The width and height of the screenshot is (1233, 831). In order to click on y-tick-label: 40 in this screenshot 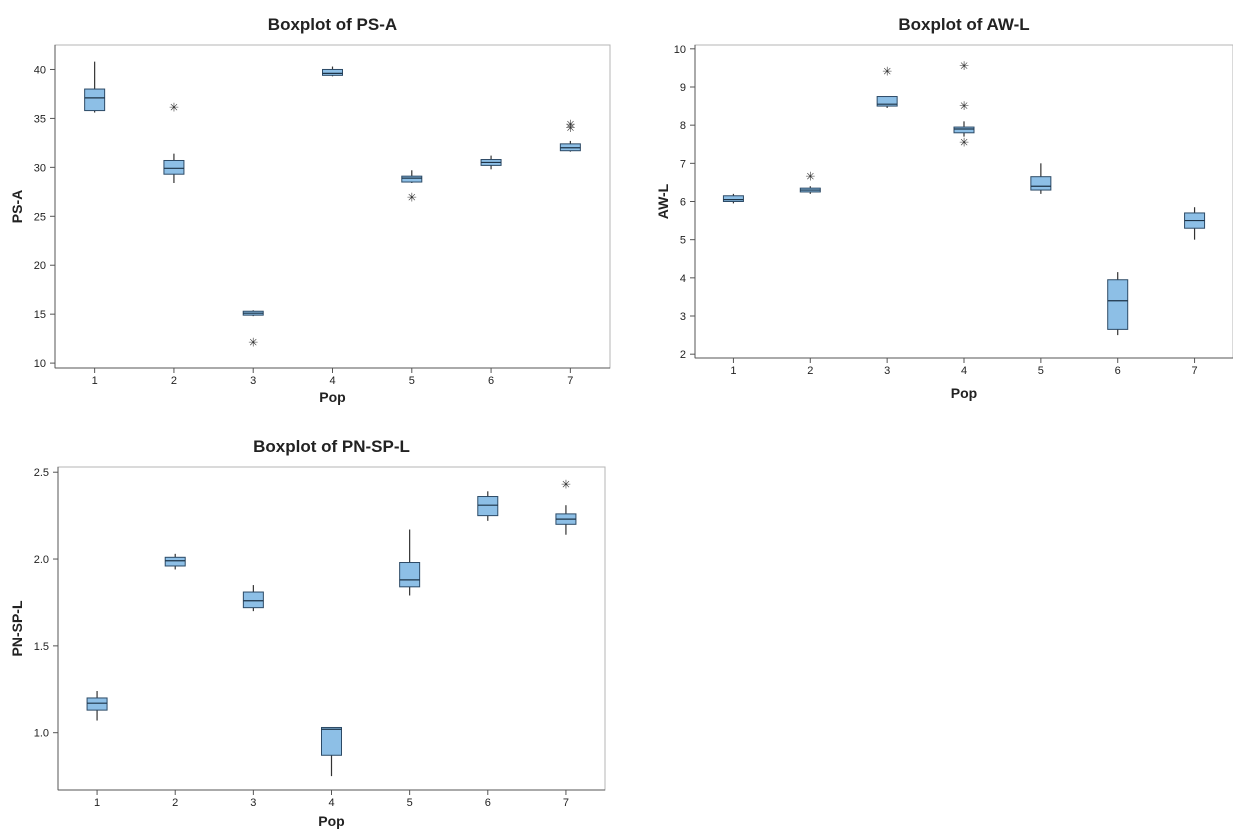, I will do `click(40, 70)`.